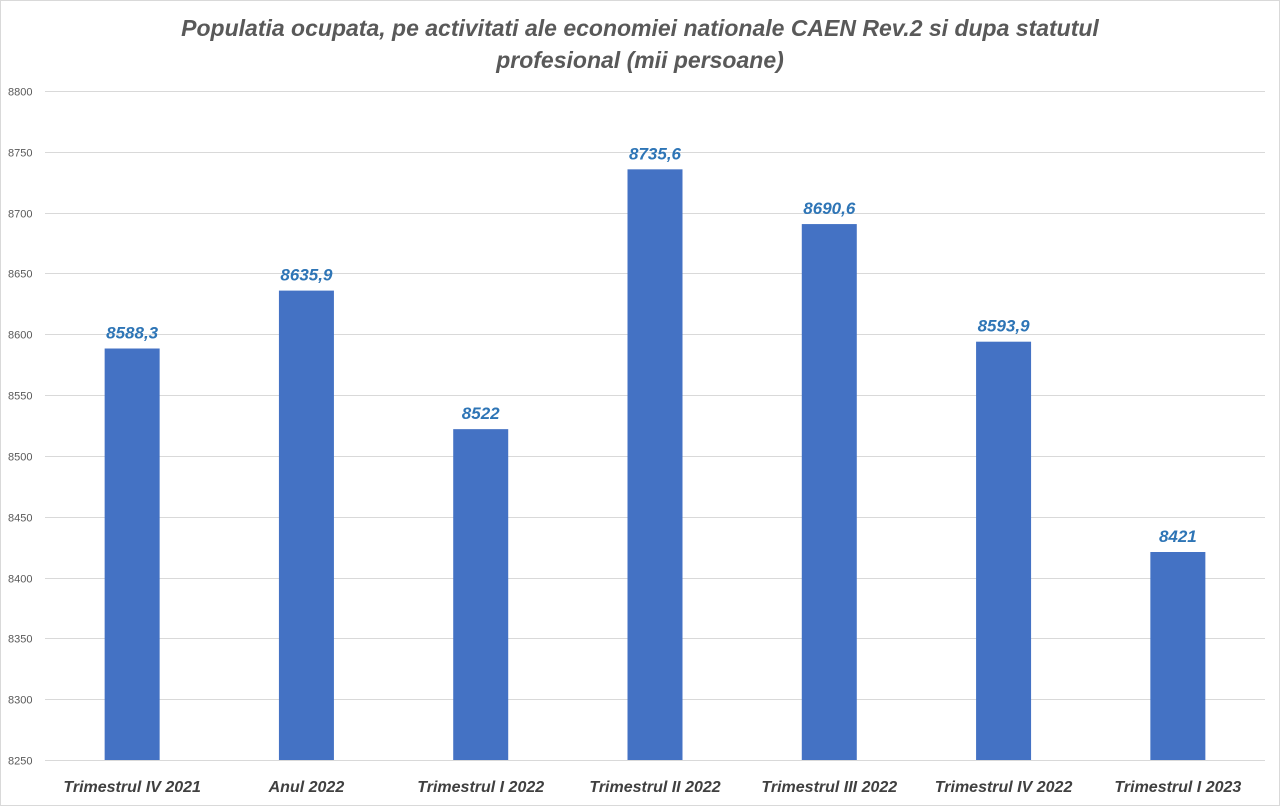 This screenshot has height=806, width=1280. What do you see at coordinates (20, 154) in the screenshot?
I see `y-tick-label: 8750` at bounding box center [20, 154].